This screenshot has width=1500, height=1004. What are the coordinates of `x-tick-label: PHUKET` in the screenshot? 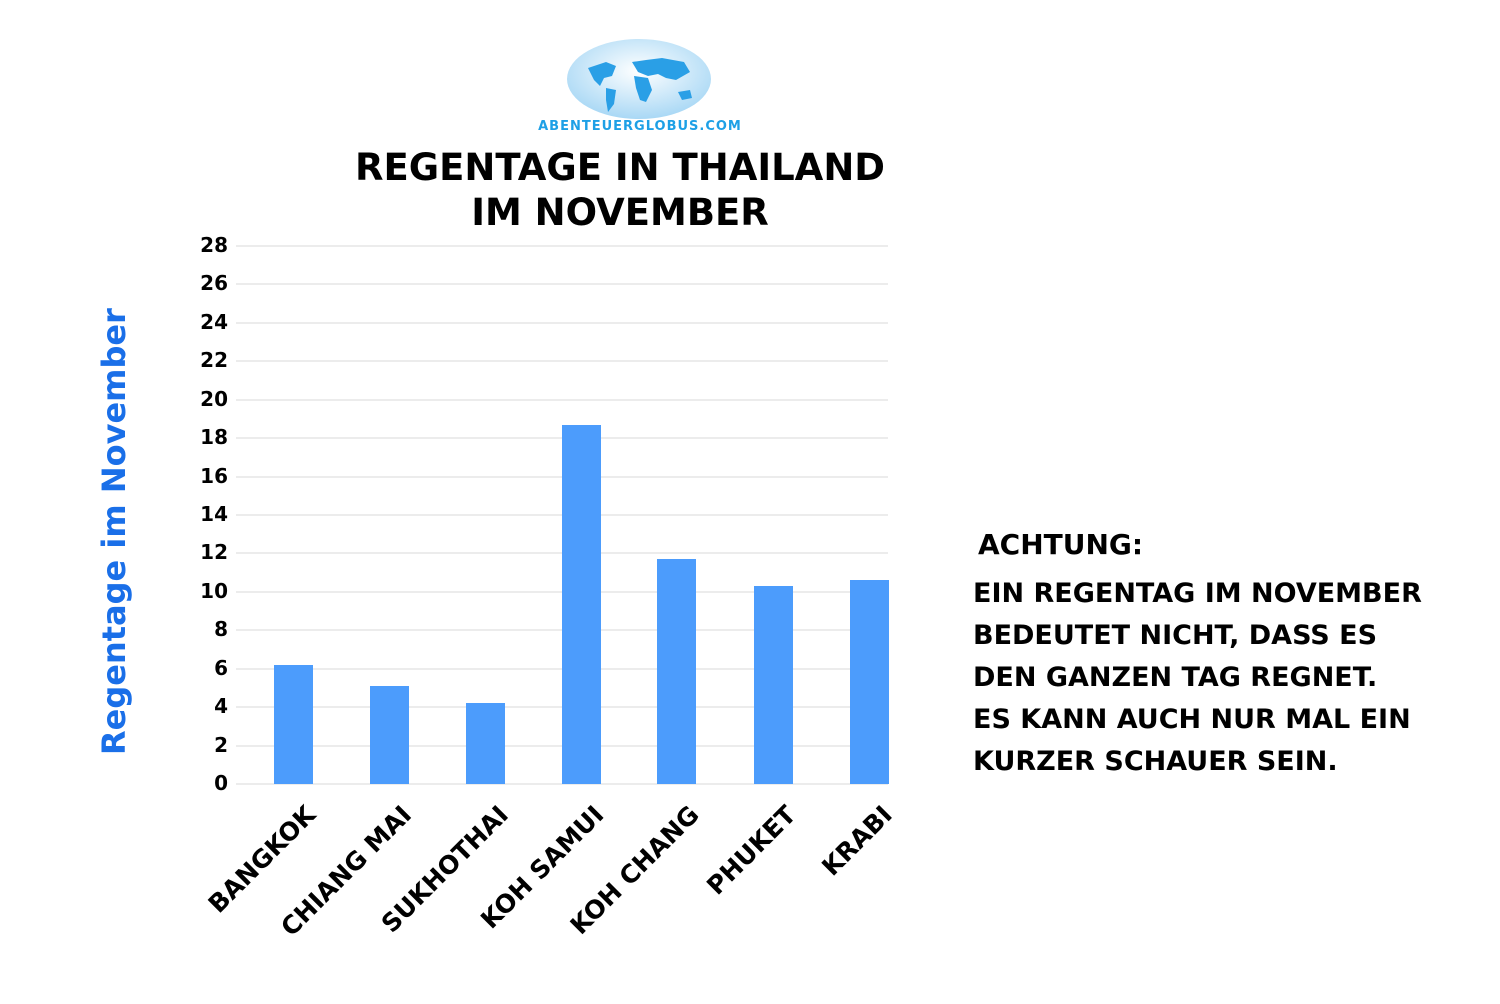 It's located at (751, 850).